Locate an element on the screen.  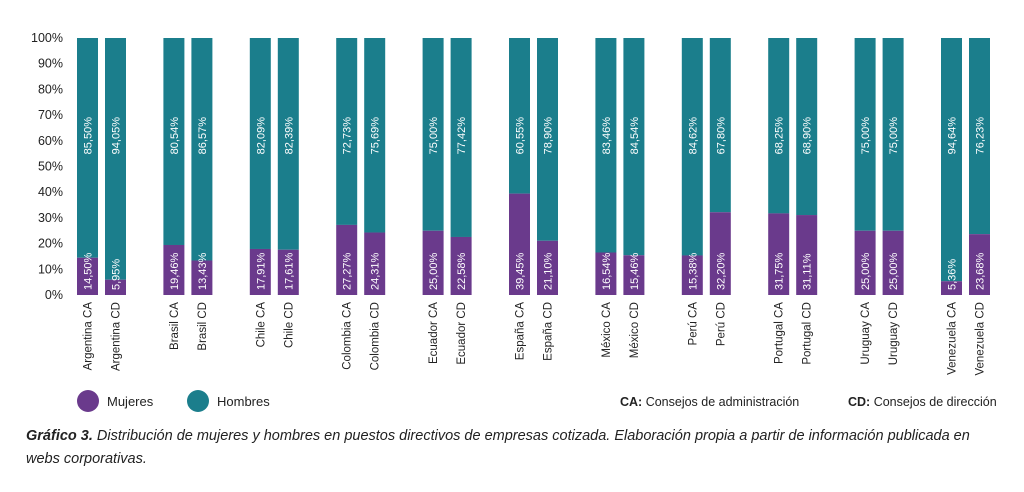
data-label-mujeres: 13,43% is located at coordinates (203, 271).